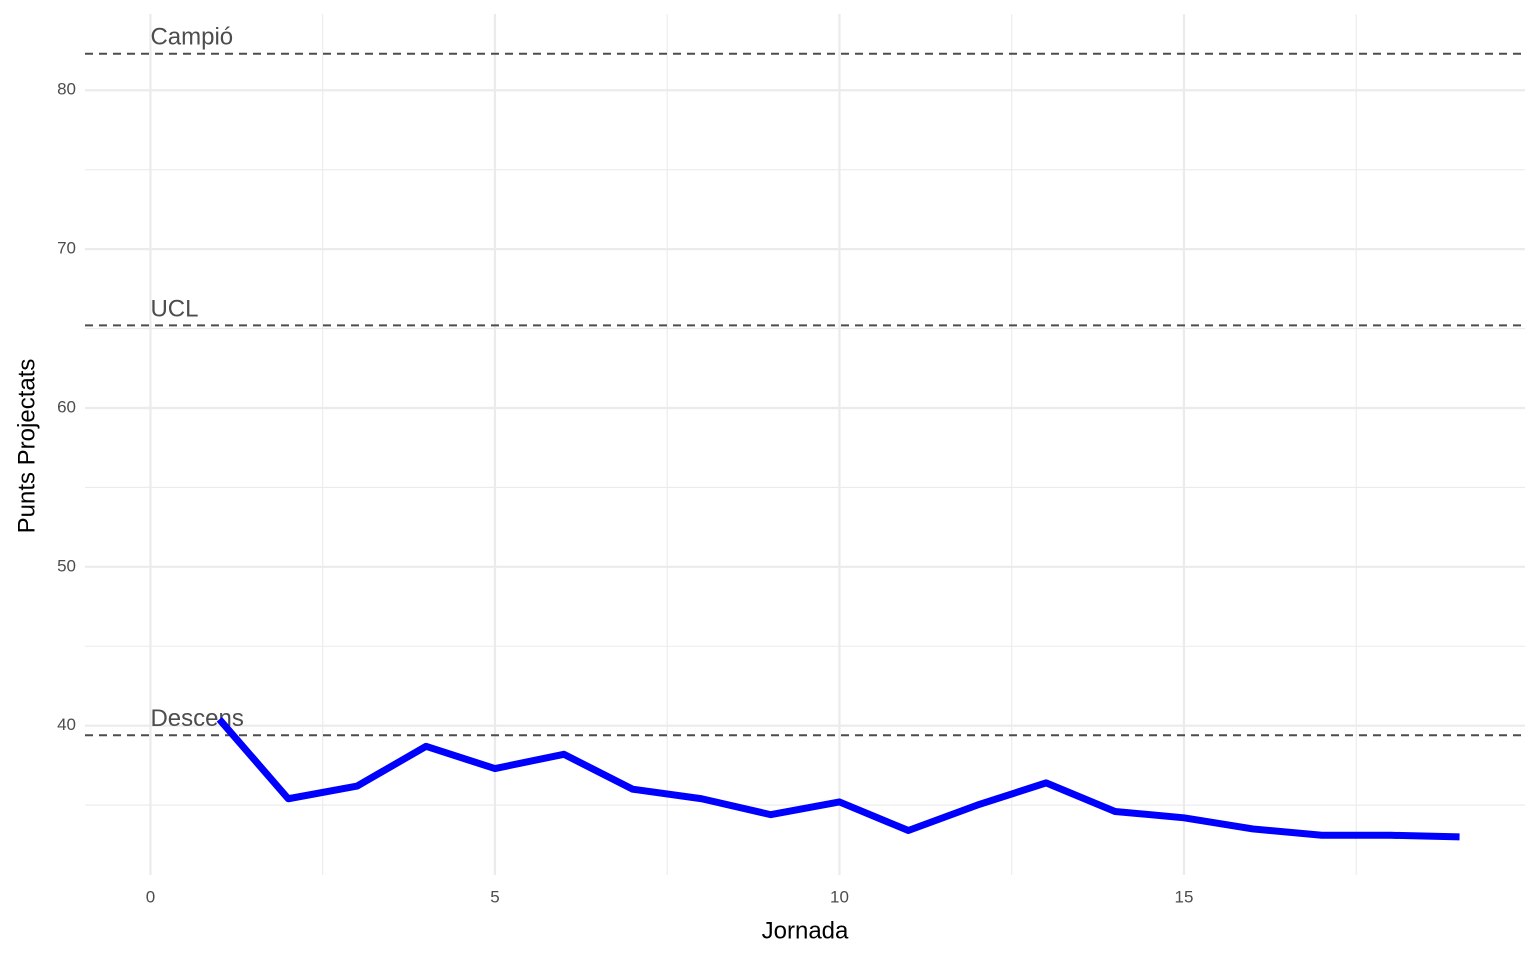 This screenshot has height=960, width=1536. What do you see at coordinates (838, 779) in the screenshot?
I see `data-line` at bounding box center [838, 779].